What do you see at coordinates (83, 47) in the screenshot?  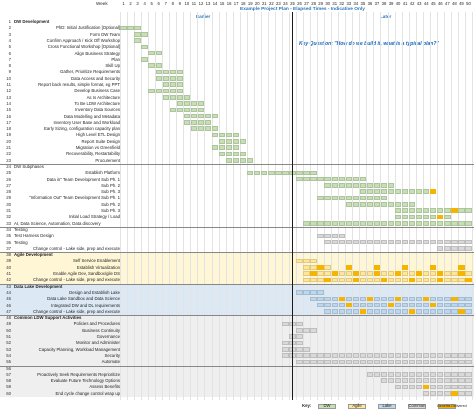 I see `task-label: Cross Functional Workshop [Optional]` at bounding box center [83, 47].